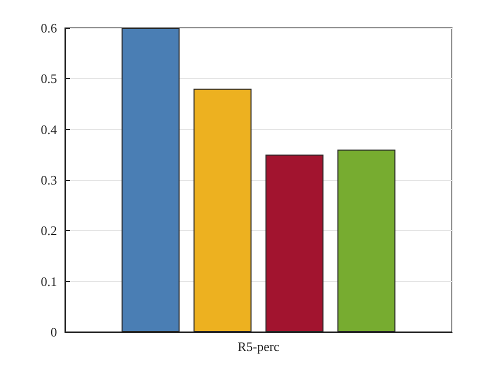  I want to click on y-tick-label: 0.3, so click(48, 180).